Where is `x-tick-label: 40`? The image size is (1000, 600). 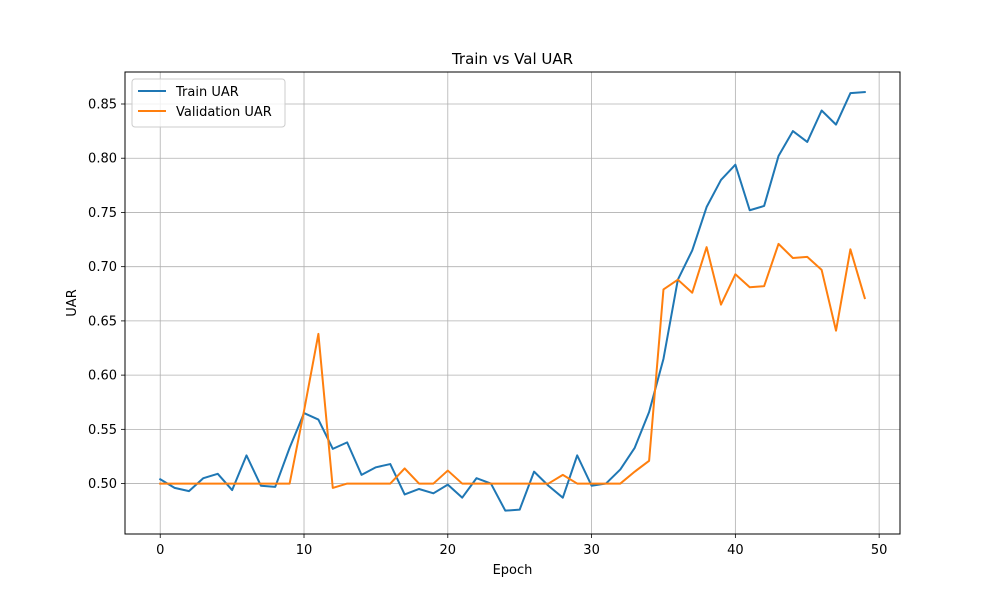
x-tick-label: 40 is located at coordinates (735, 550).